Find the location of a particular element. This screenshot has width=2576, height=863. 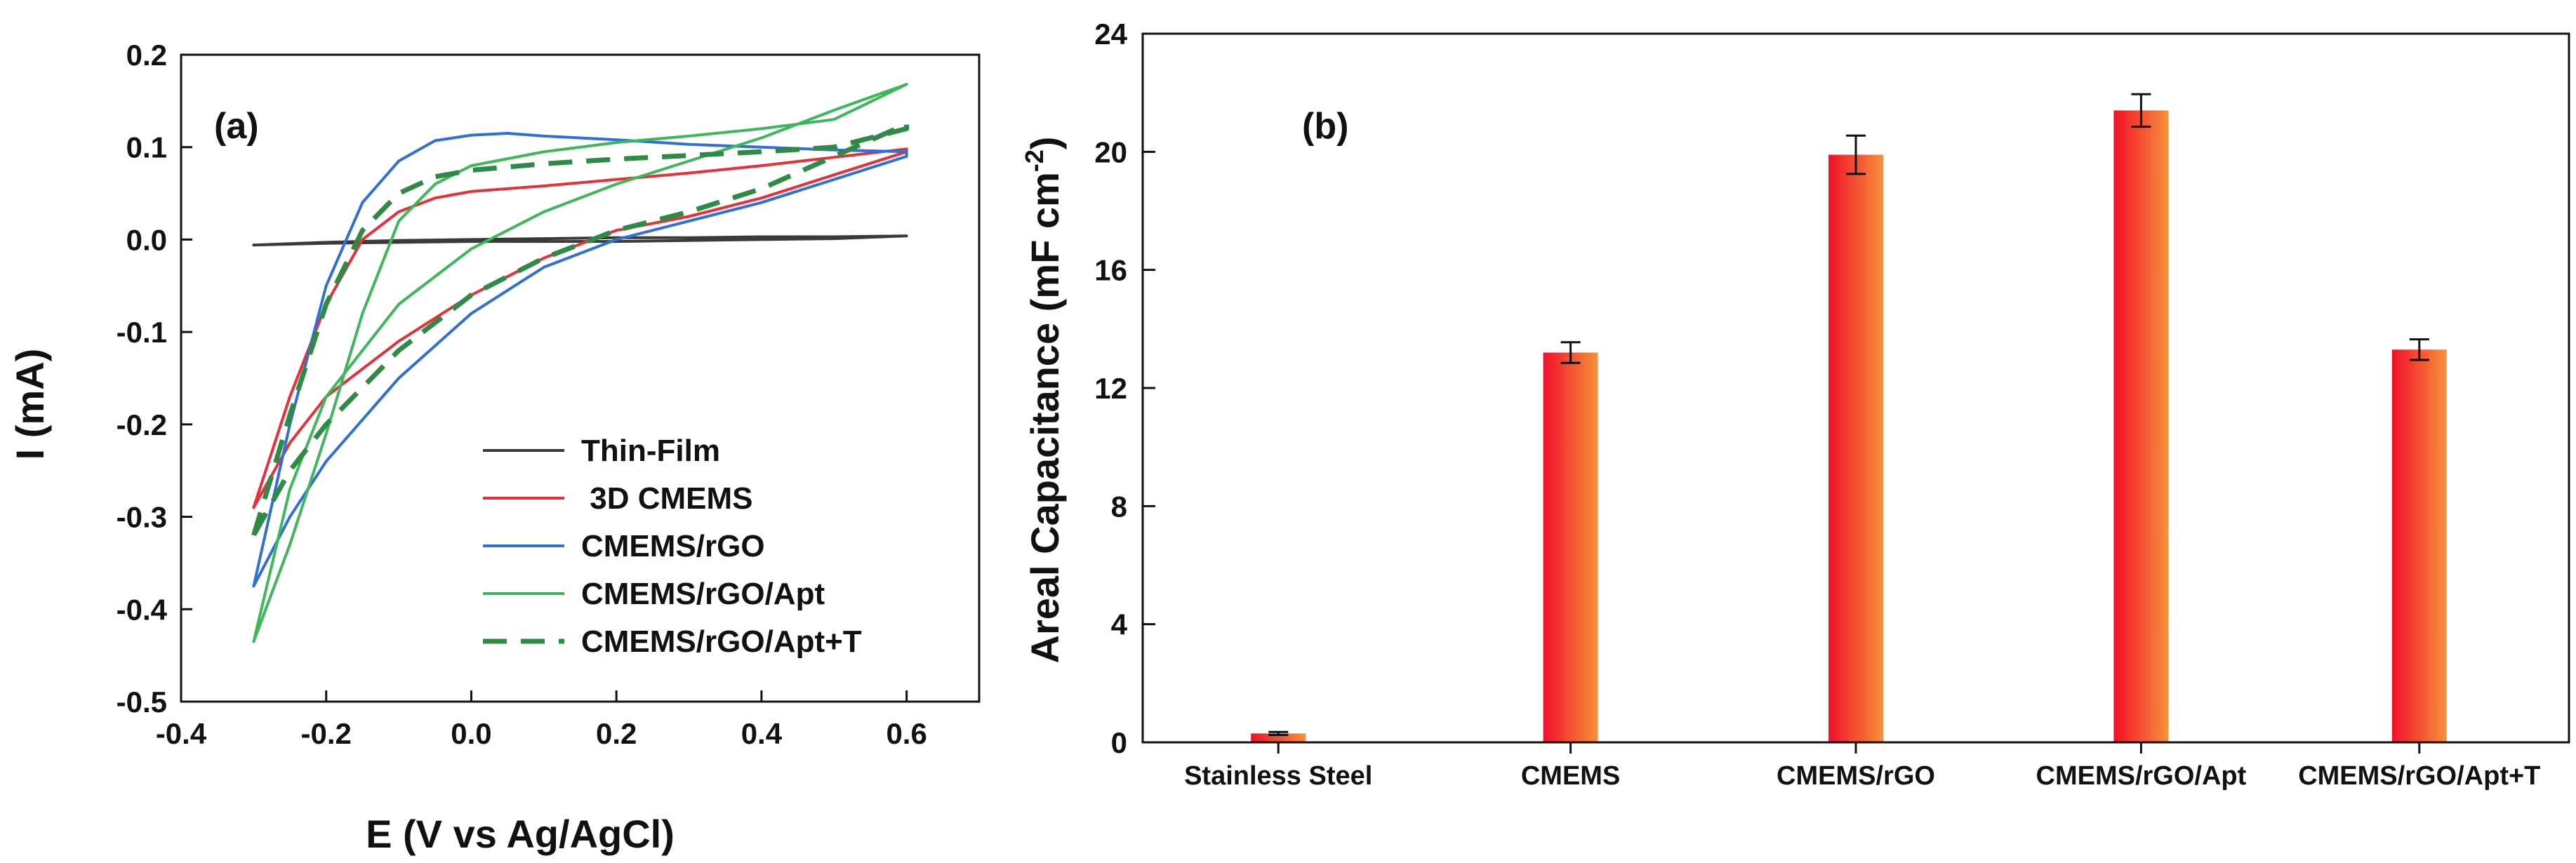

bar-y-tick-label: 24 is located at coordinates (1111, 34).